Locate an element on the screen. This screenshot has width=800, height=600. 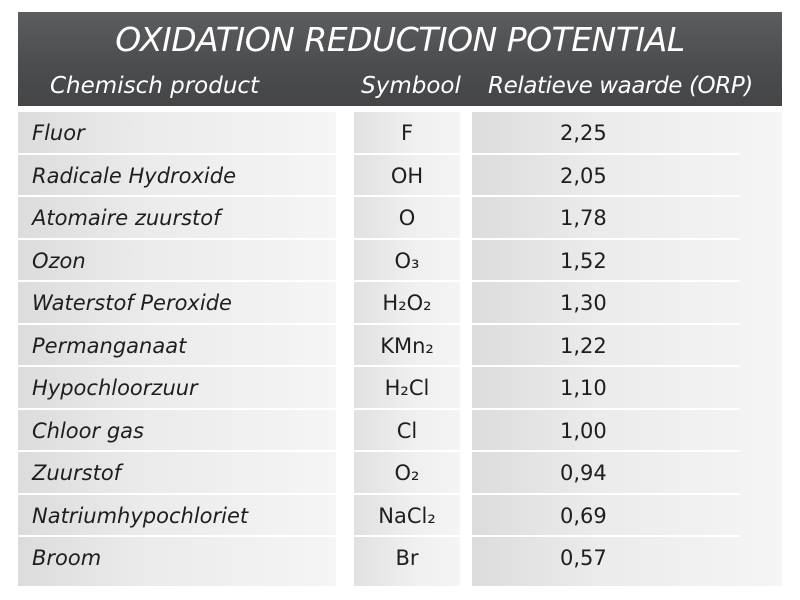
table-row: Fluor F 2,25 is located at coordinates (400, 133).